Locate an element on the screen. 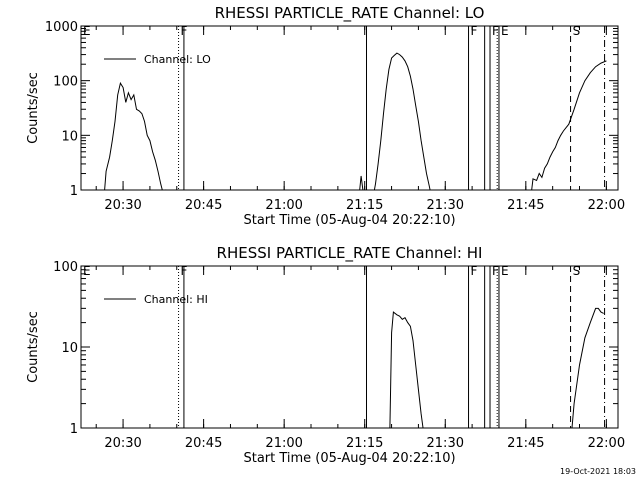  chart-title: RHESSI PARTICLE_RATE Channel: HI is located at coordinates (350, 253).